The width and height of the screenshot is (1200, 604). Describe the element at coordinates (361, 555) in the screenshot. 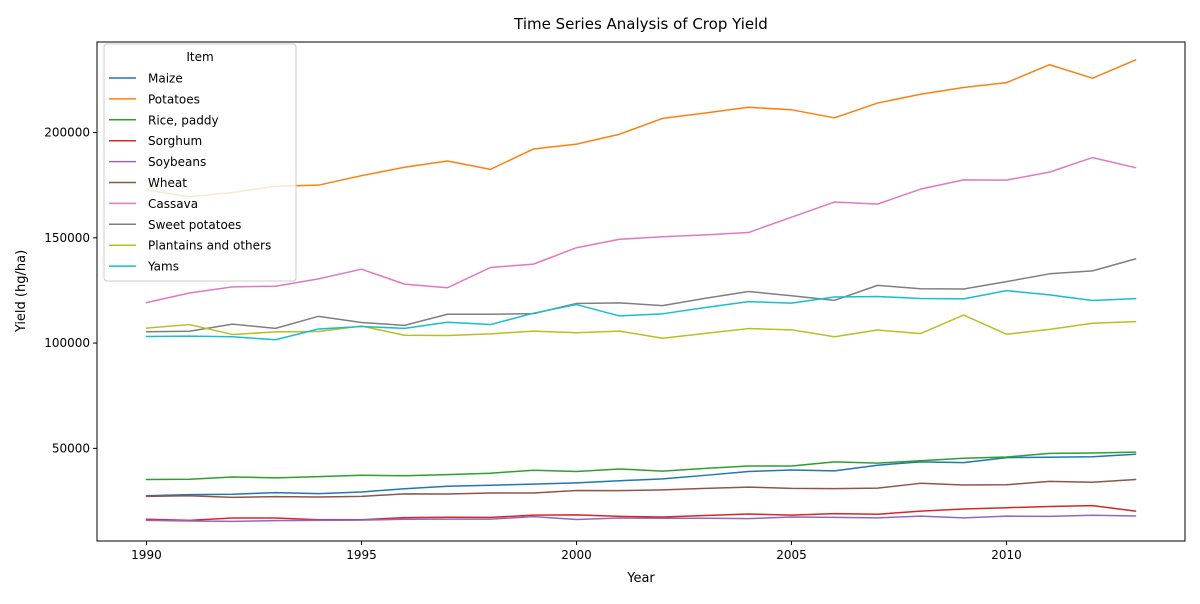

I see `x-tick-label: 1995` at that location.